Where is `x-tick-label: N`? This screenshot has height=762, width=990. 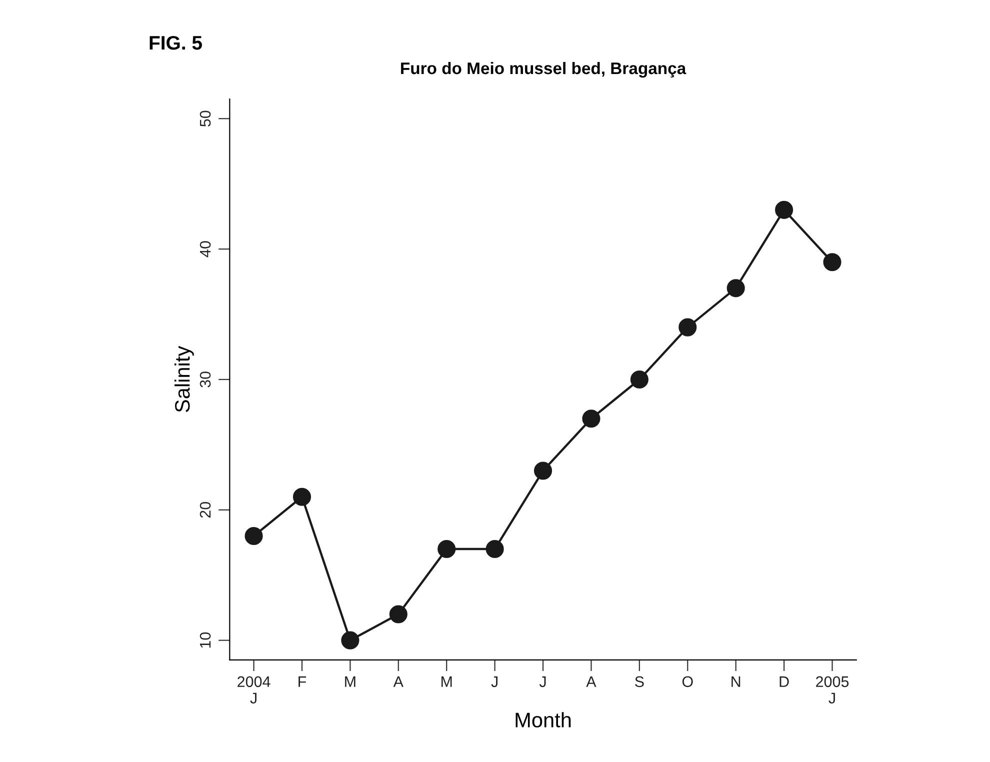
x-tick-label: N is located at coordinates (736, 681).